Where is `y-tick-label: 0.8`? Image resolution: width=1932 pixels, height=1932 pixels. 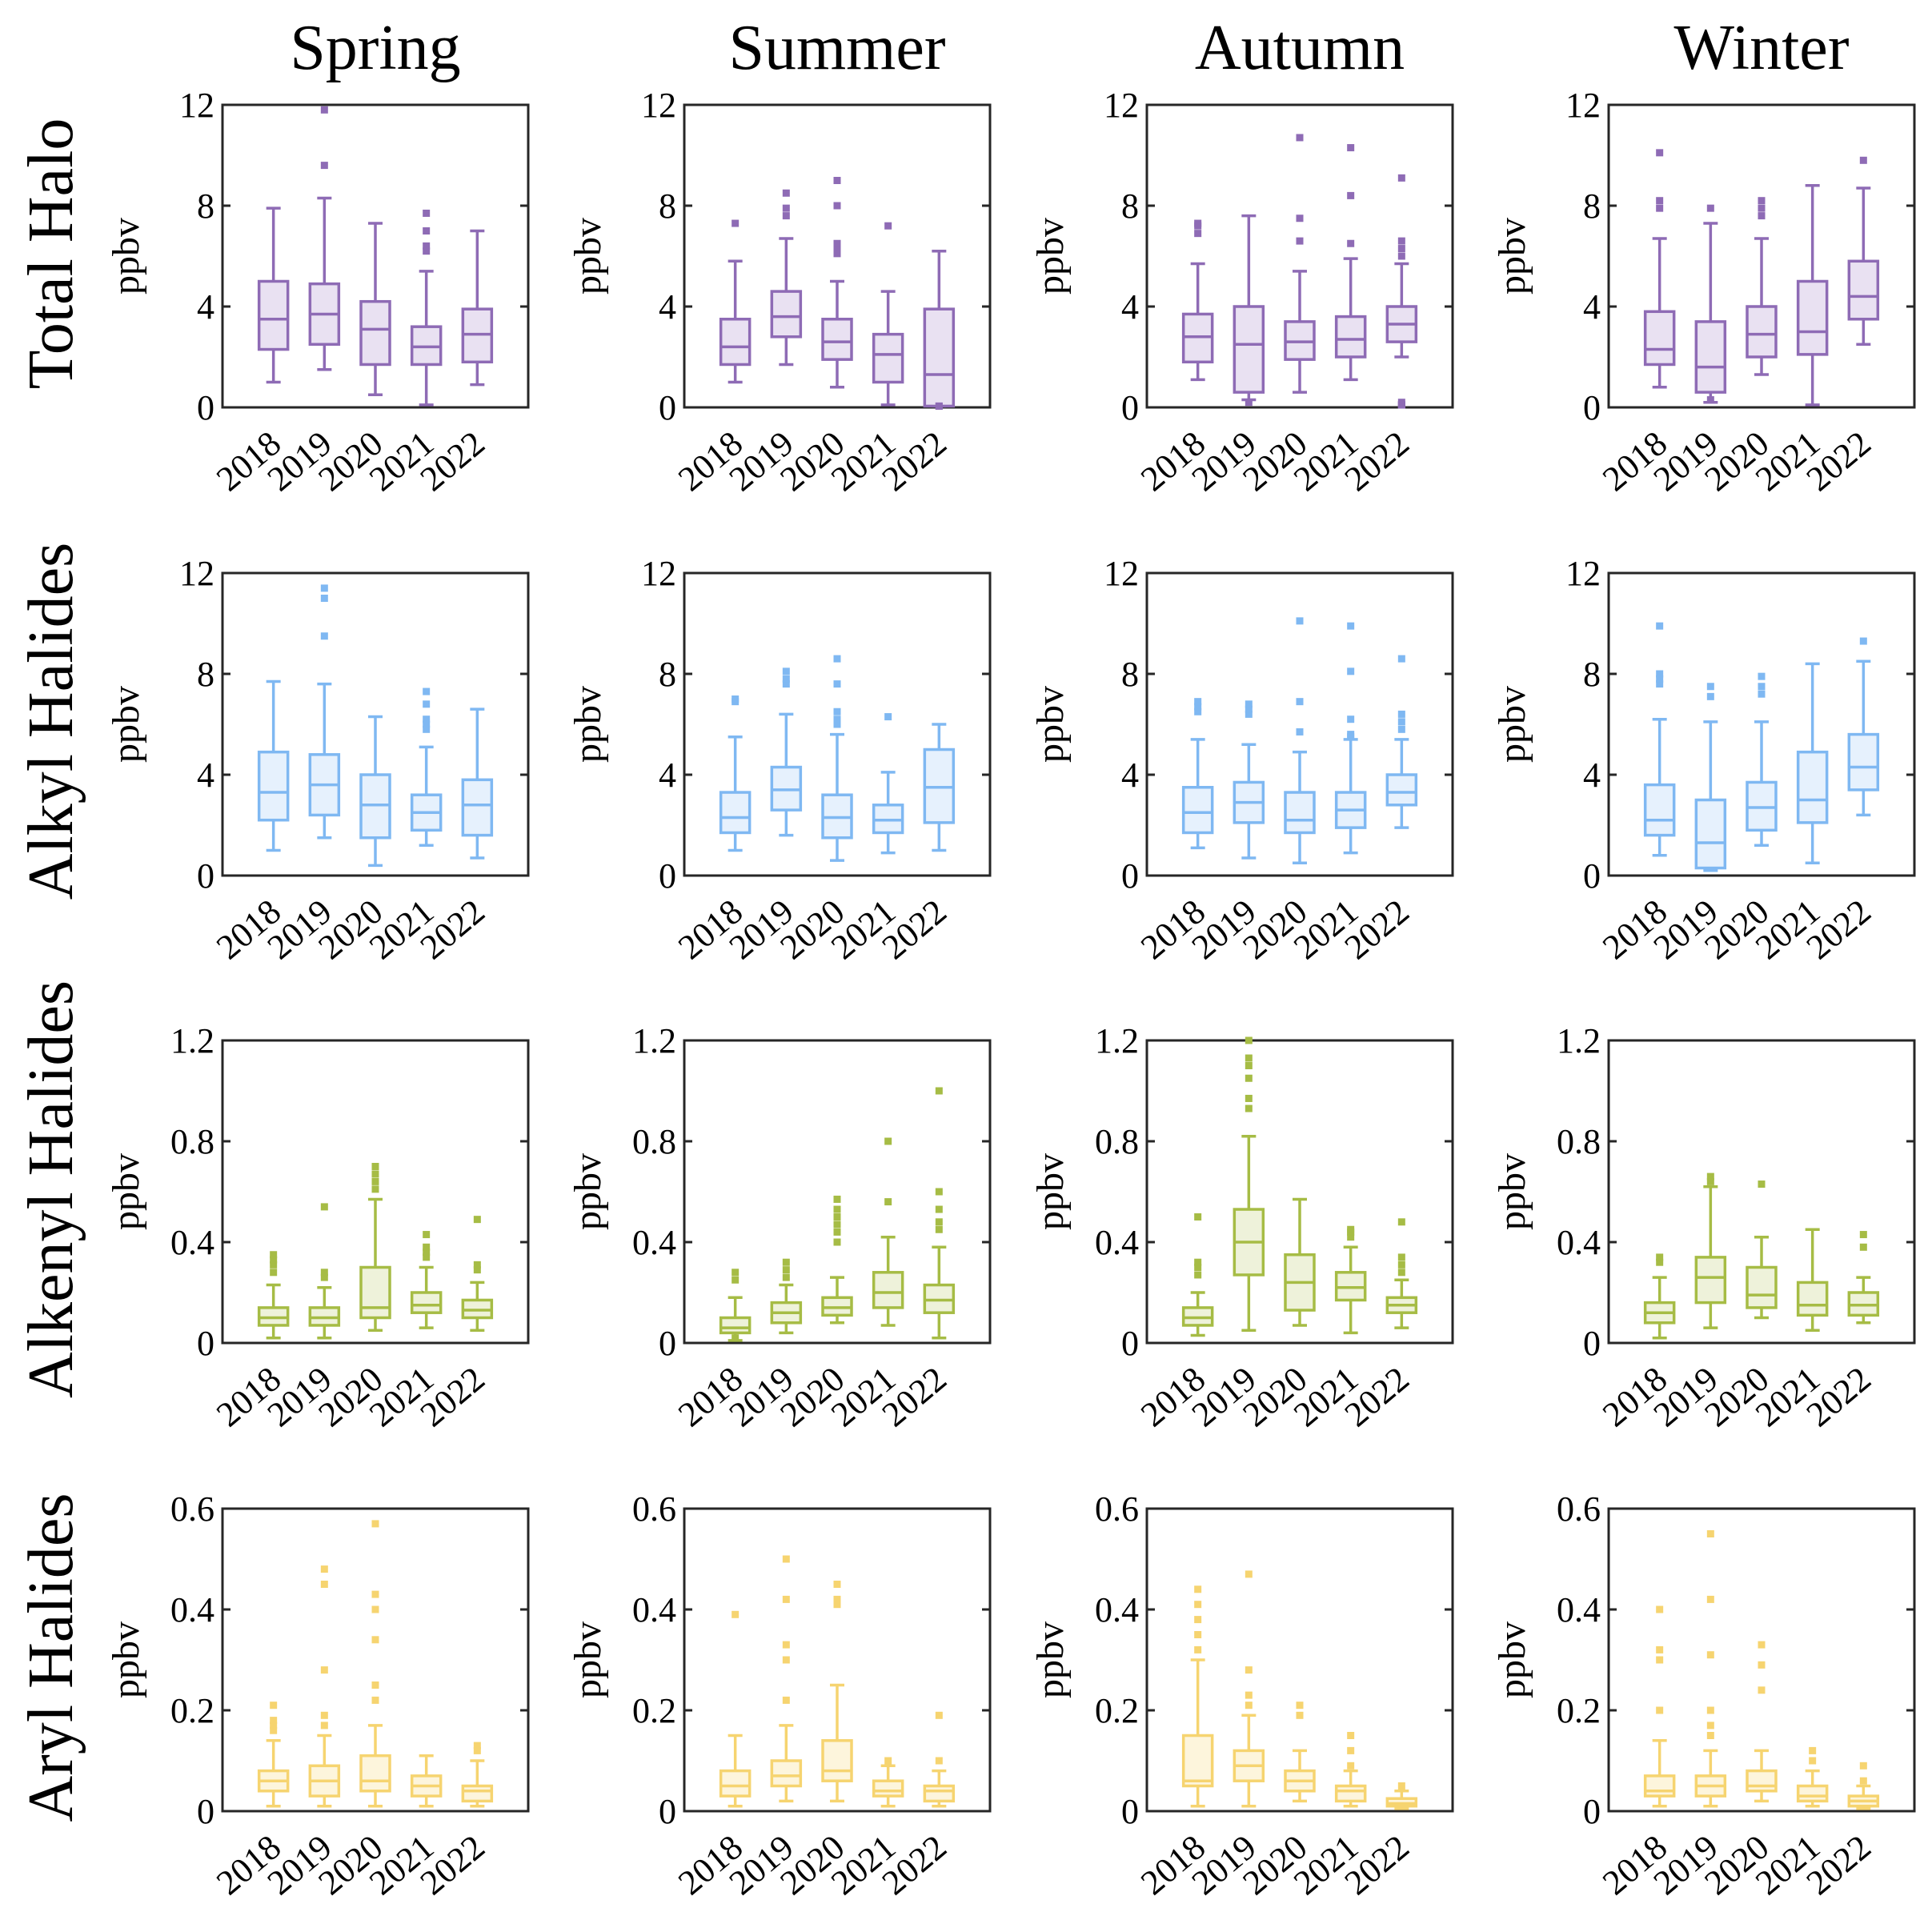 y-tick-label: 0.8 is located at coordinates (1579, 1141).